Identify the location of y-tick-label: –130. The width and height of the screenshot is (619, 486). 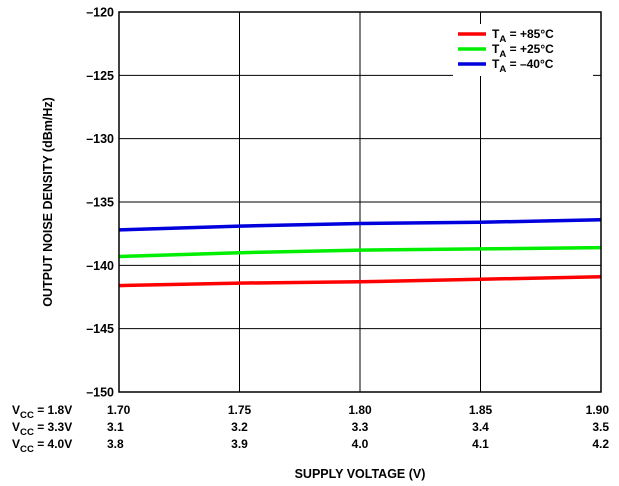
(100, 139).